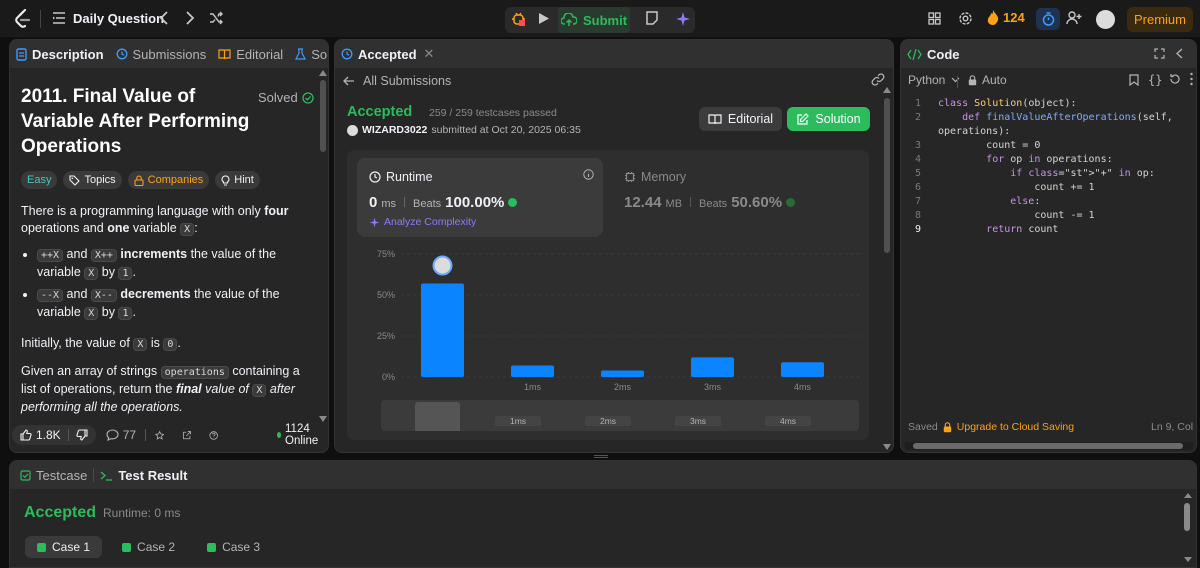 This screenshot has height=568, width=1200. What do you see at coordinates (319, 54) in the screenshot?
I see `tab-solutions-label: Solution` at bounding box center [319, 54].